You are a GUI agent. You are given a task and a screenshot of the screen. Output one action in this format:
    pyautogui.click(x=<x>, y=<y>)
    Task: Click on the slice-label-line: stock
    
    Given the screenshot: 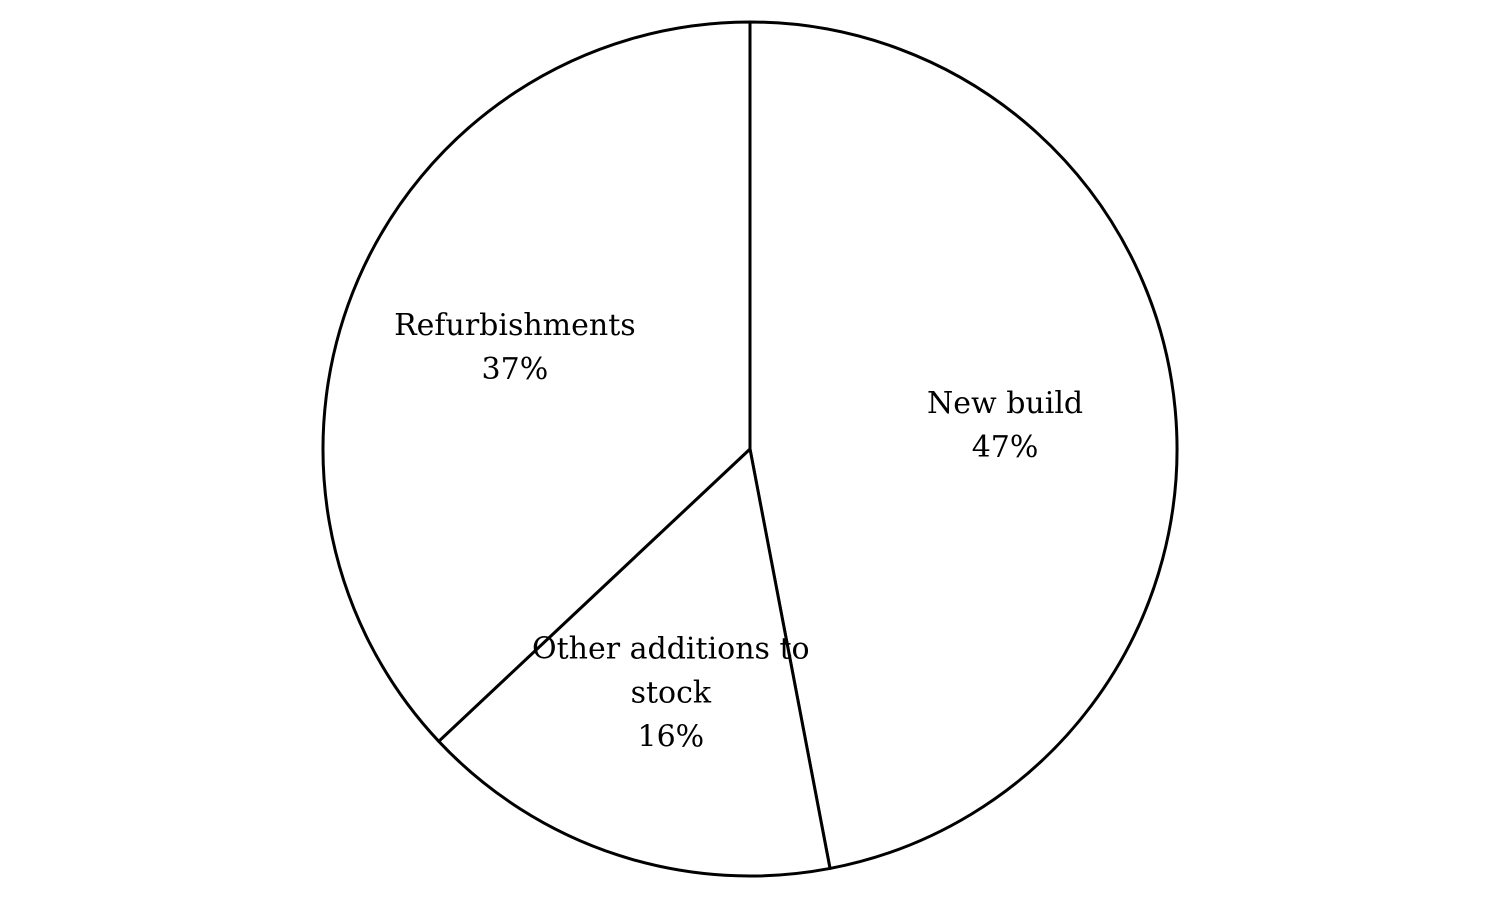 What is the action you would take?
    pyautogui.click(x=671, y=693)
    